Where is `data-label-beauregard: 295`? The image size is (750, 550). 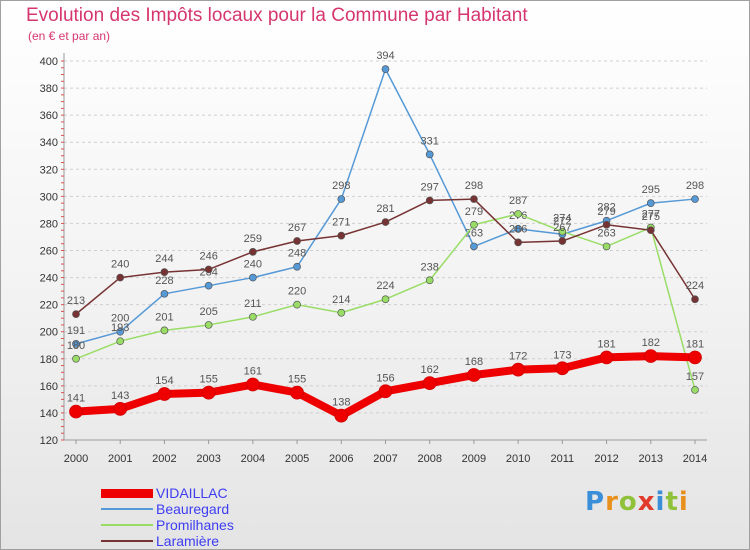 data-label-beauregard: 295 is located at coordinates (651, 190).